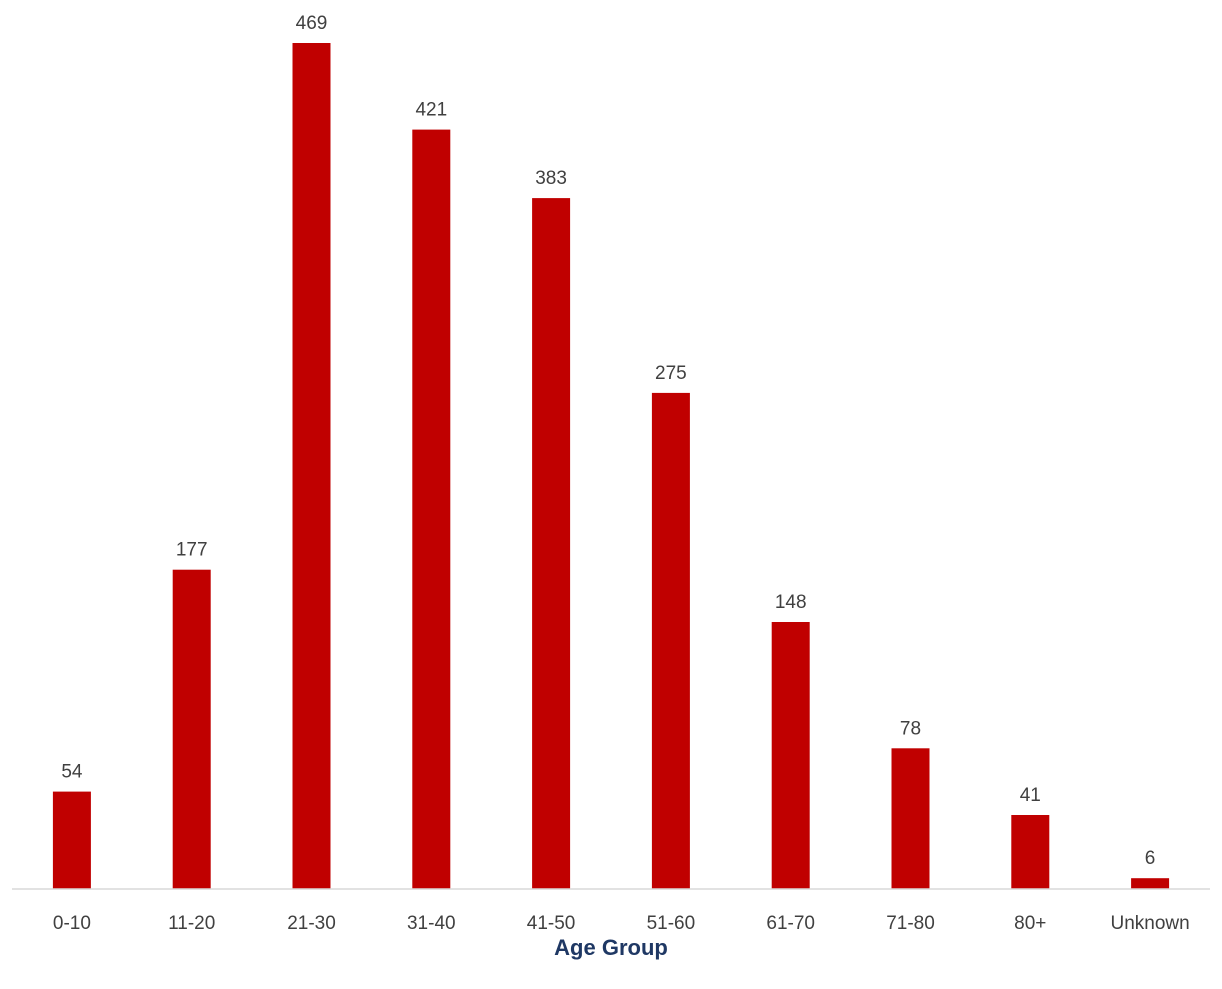  Describe the element at coordinates (671, 373) in the screenshot. I see `data-label: 275` at that location.